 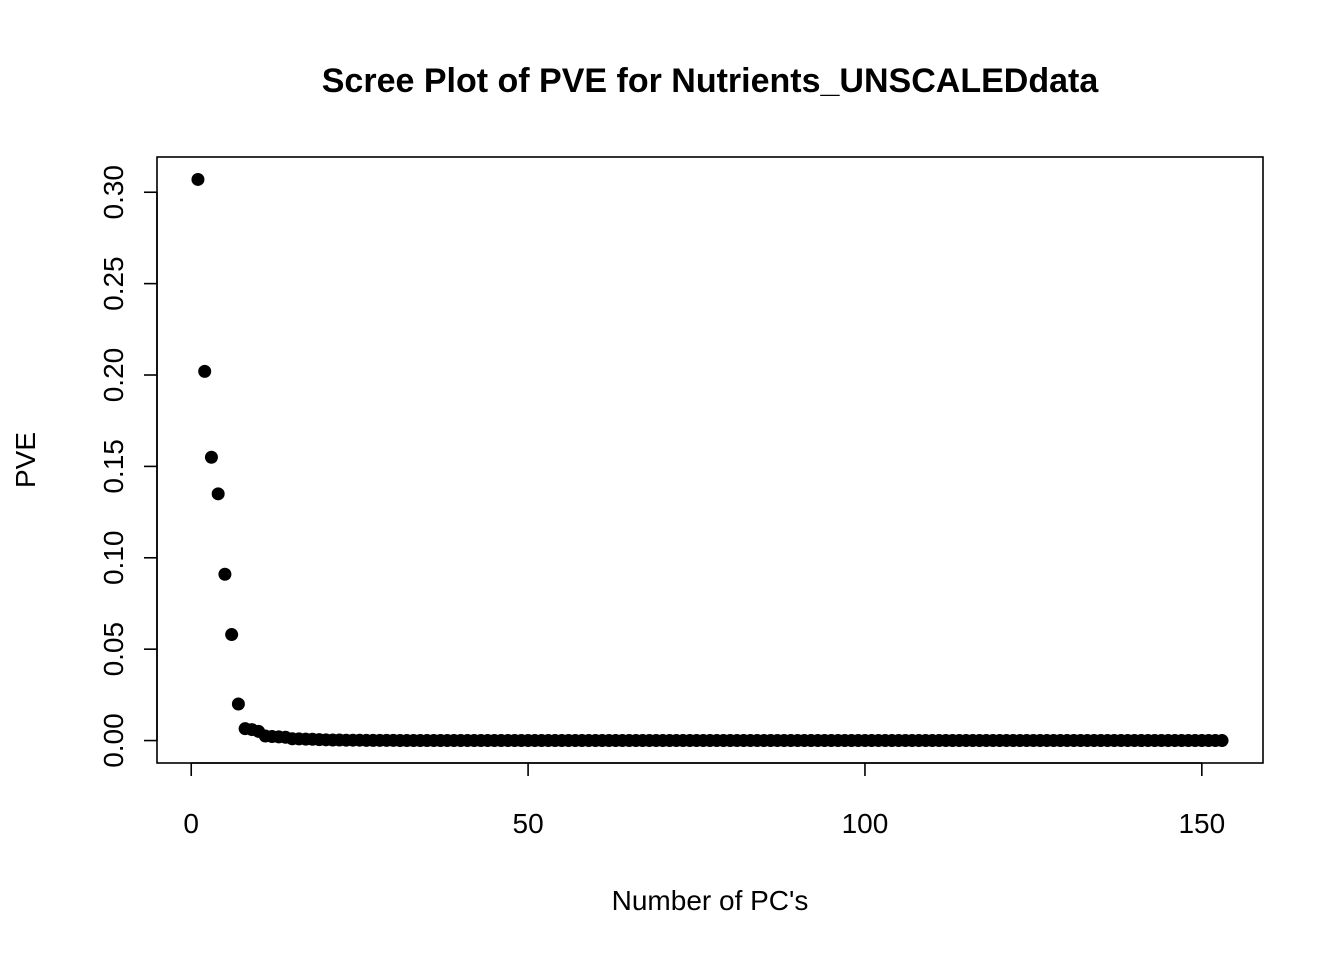 What do you see at coordinates (113, 192) in the screenshot?
I see `y-tick-label: 0.30` at bounding box center [113, 192].